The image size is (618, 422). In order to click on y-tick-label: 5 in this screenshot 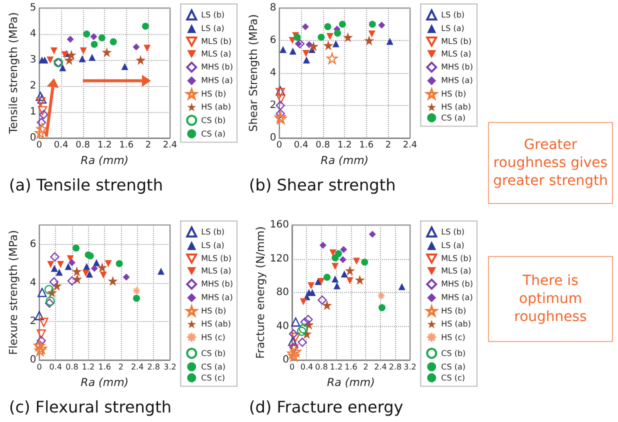, I will do `click(33, 8)`.